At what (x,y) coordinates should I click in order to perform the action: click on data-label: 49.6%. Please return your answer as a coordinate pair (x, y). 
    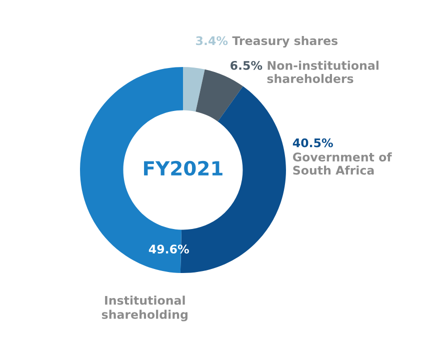
    Looking at the image, I should click on (168, 249).